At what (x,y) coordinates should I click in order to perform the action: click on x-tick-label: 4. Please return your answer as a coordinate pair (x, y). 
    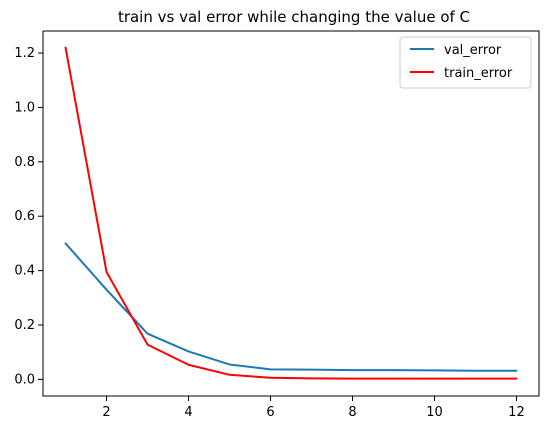
    Looking at the image, I should click on (188, 412).